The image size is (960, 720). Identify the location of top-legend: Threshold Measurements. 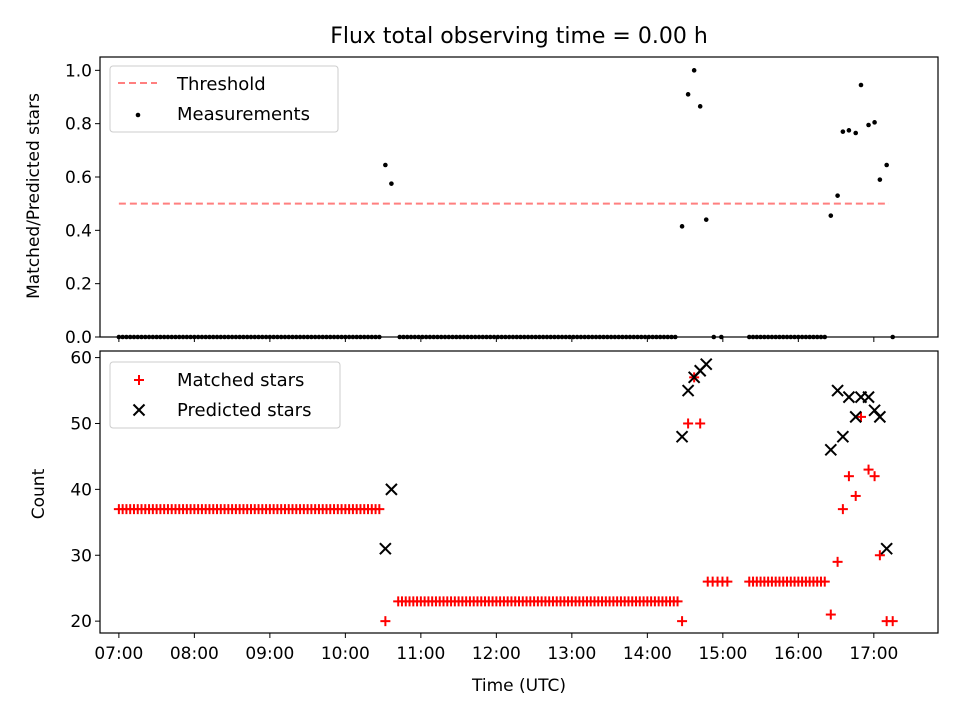
(224, 99).